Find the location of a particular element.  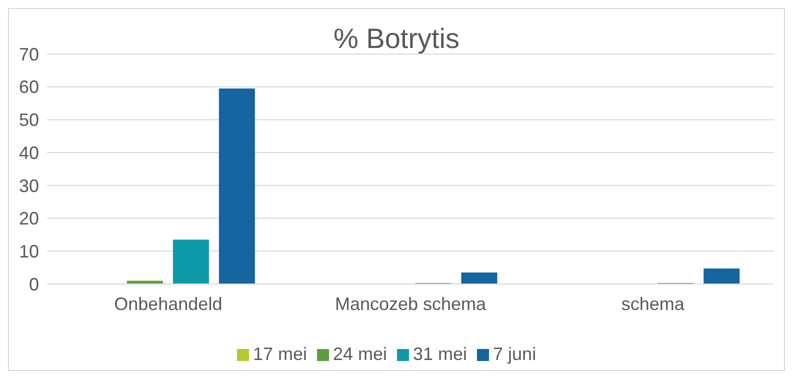

x-tick-label: Onbehandeld is located at coordinates (168, 304).